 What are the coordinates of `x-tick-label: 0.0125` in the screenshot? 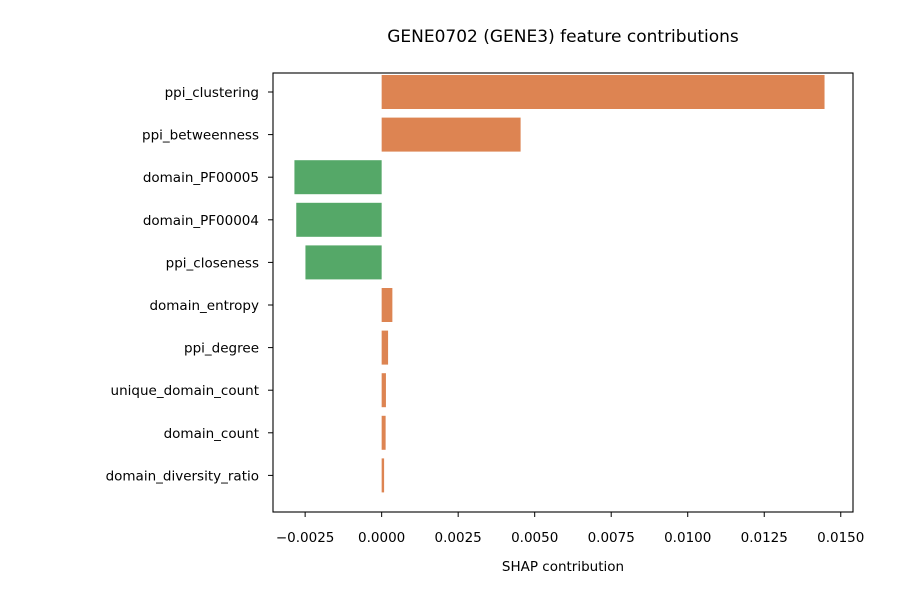 It's located at (764, 538).